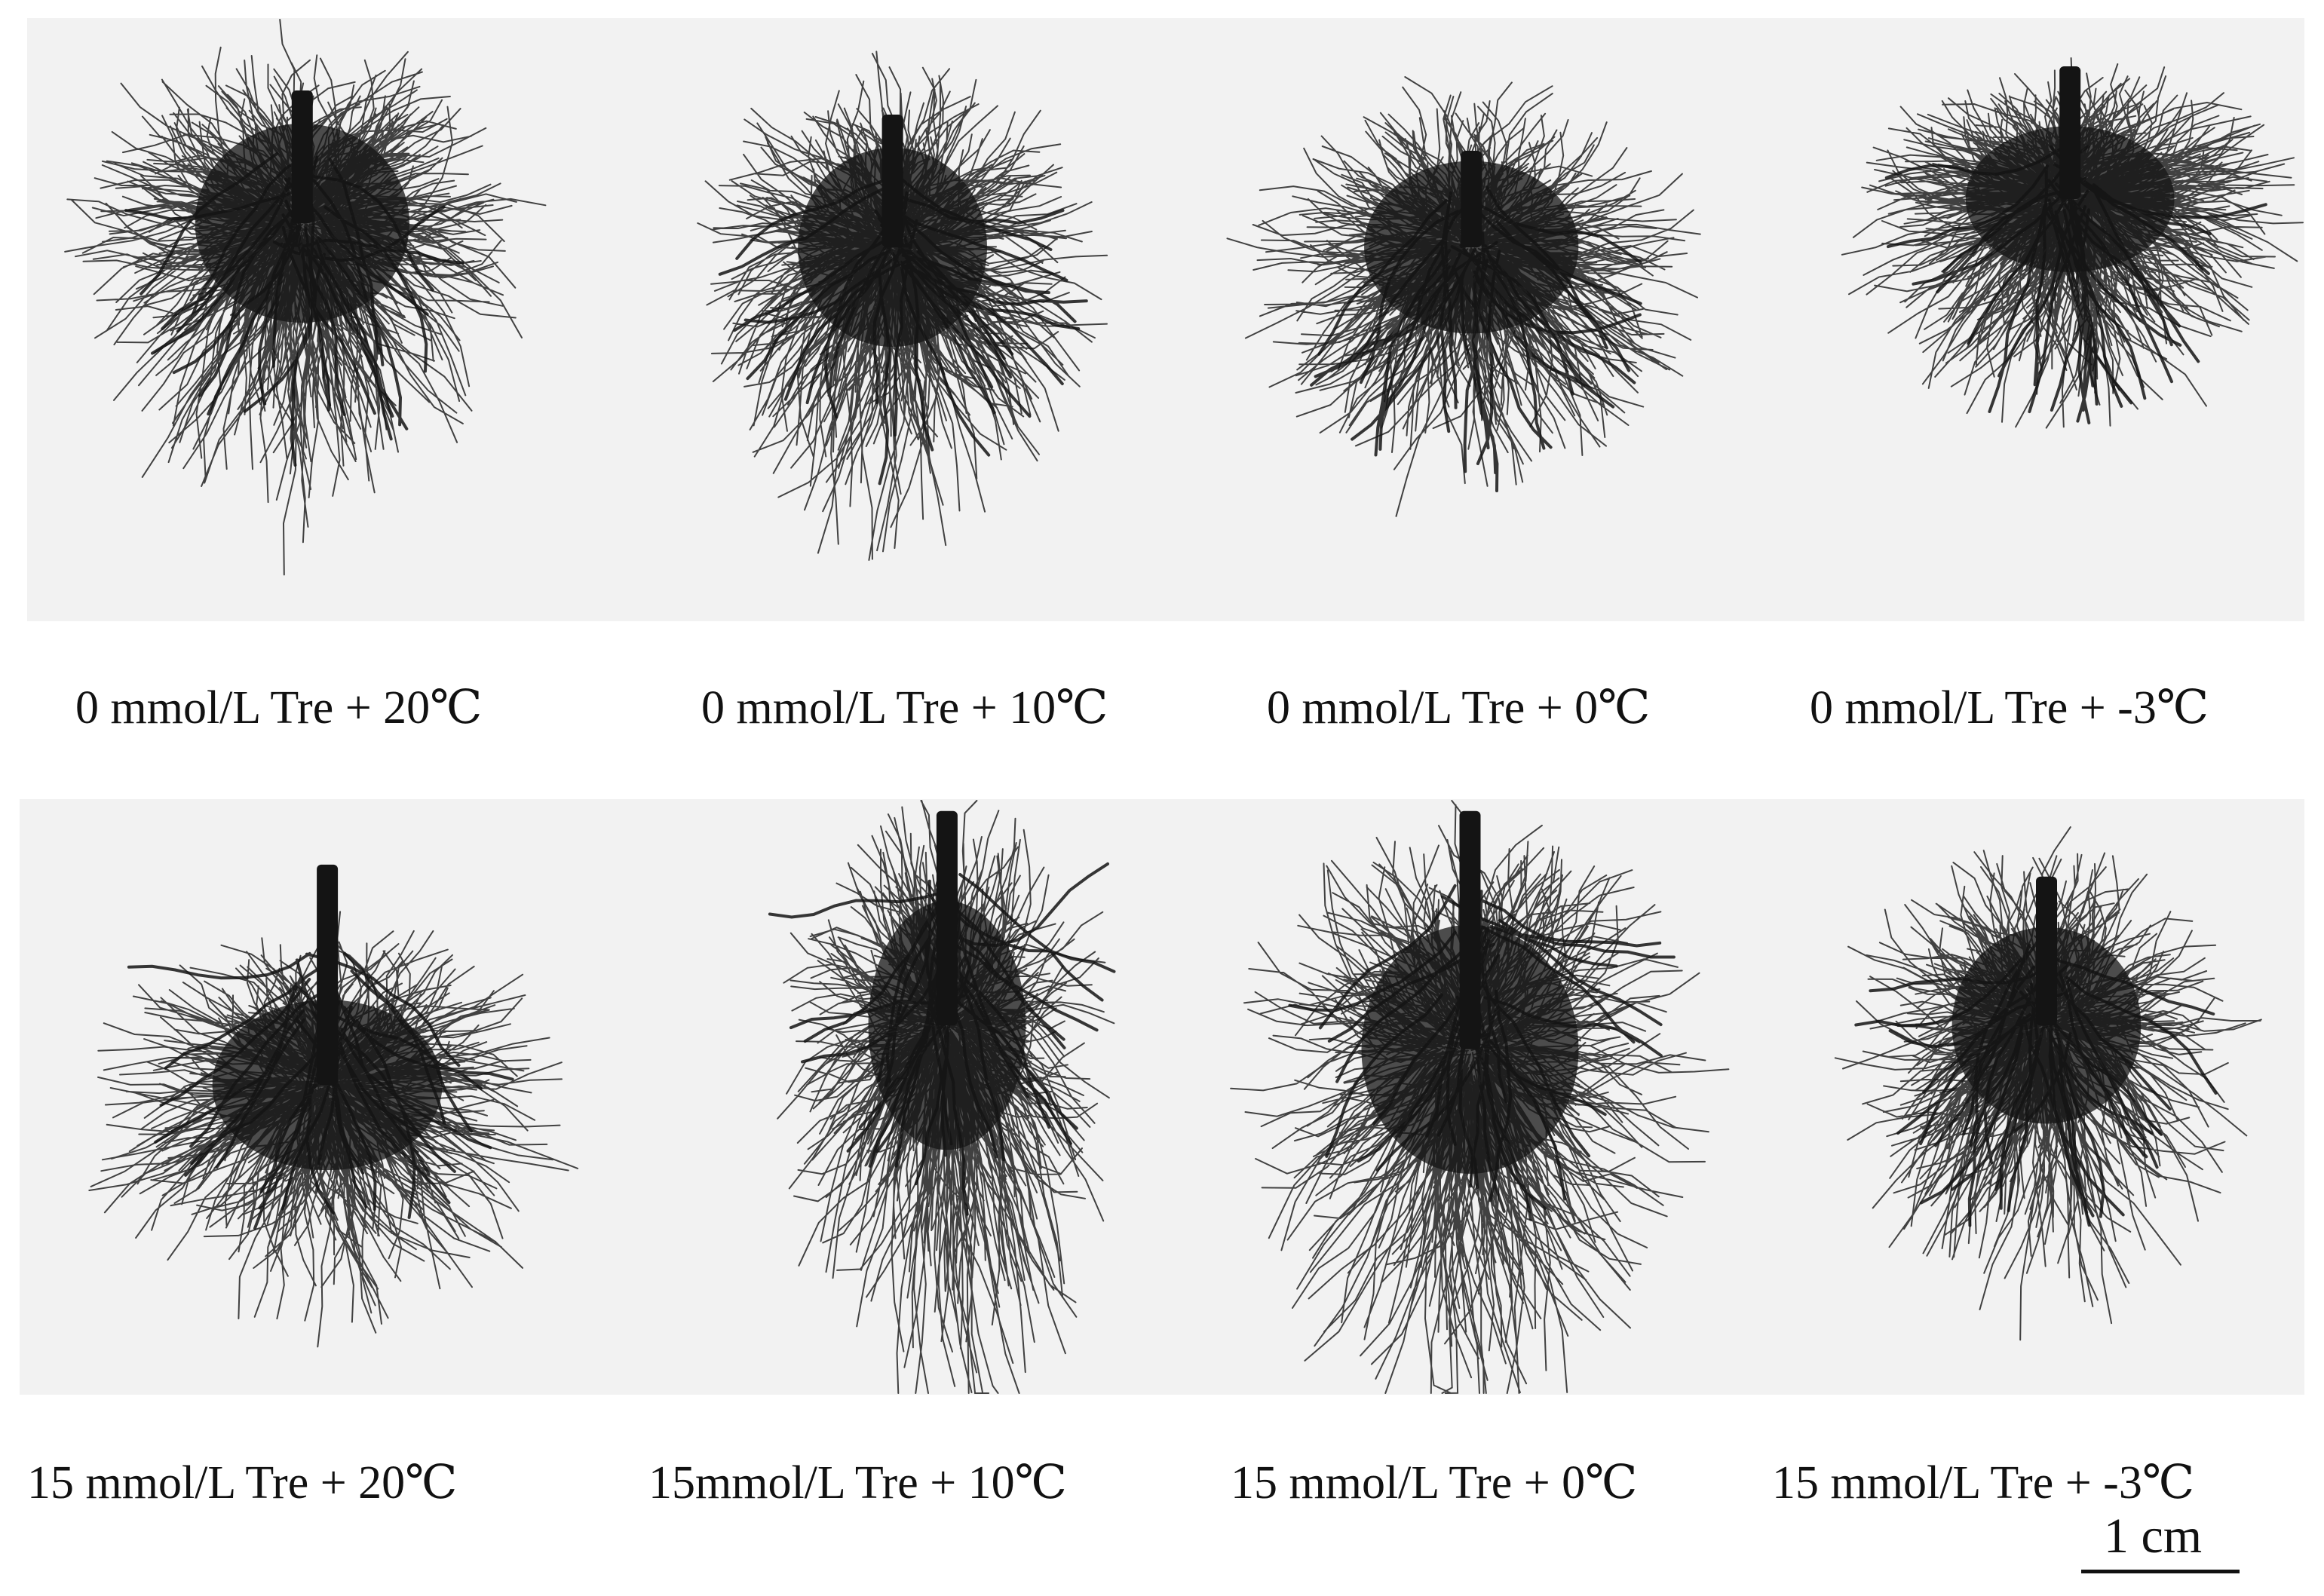  I want to click on root-photo-p4, so click(2025, 319).